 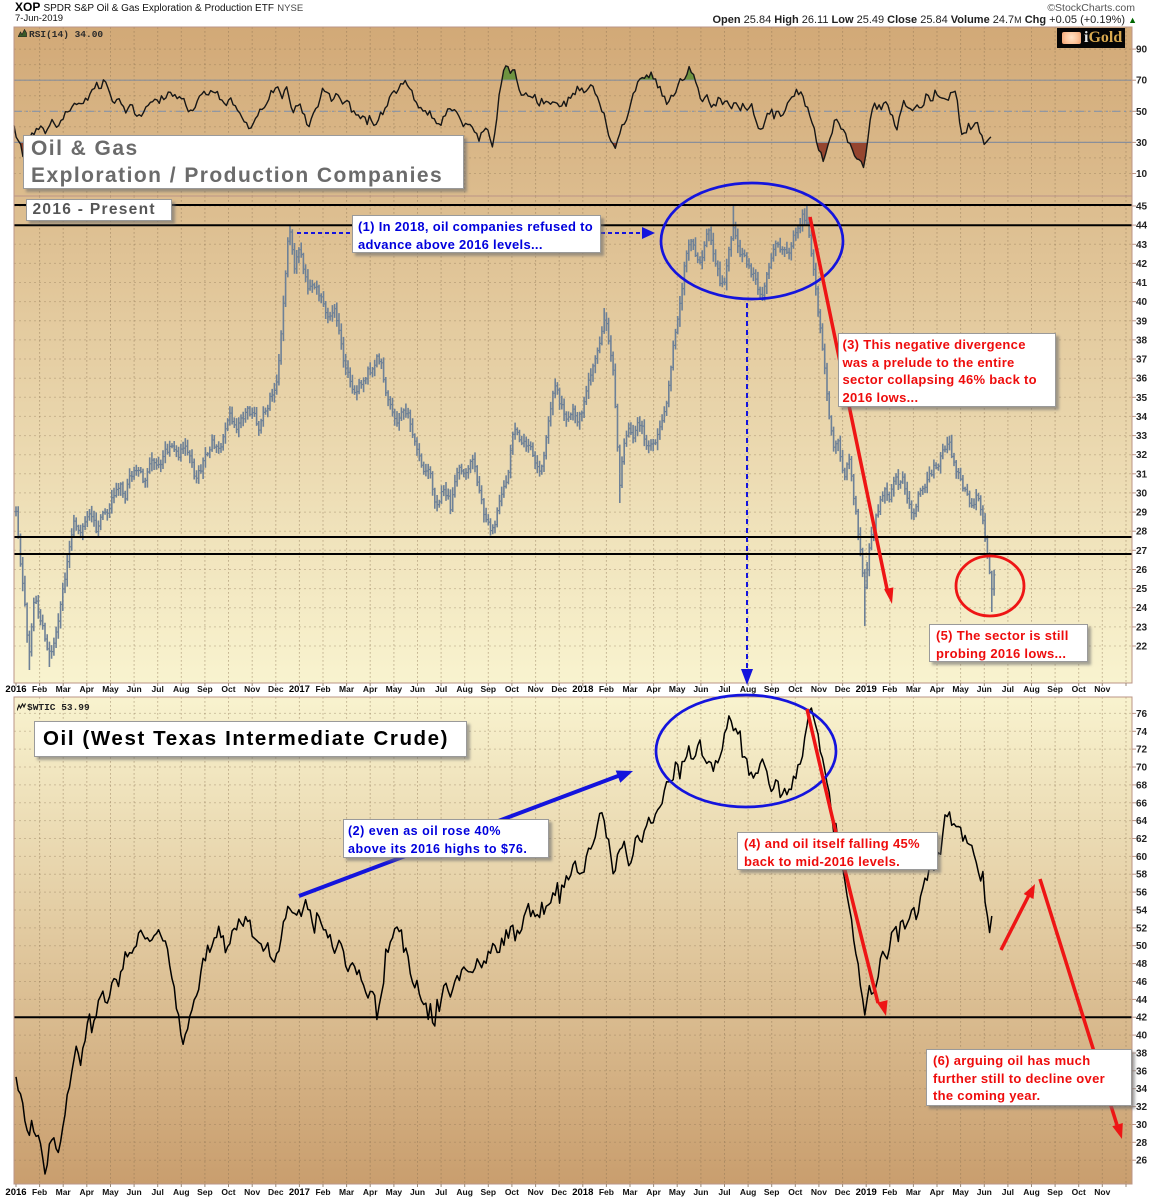 What do you see at coordinates (1142, 964) in the screenshot?
I see `svg-text: 48` at bounding box center [1142, 964].